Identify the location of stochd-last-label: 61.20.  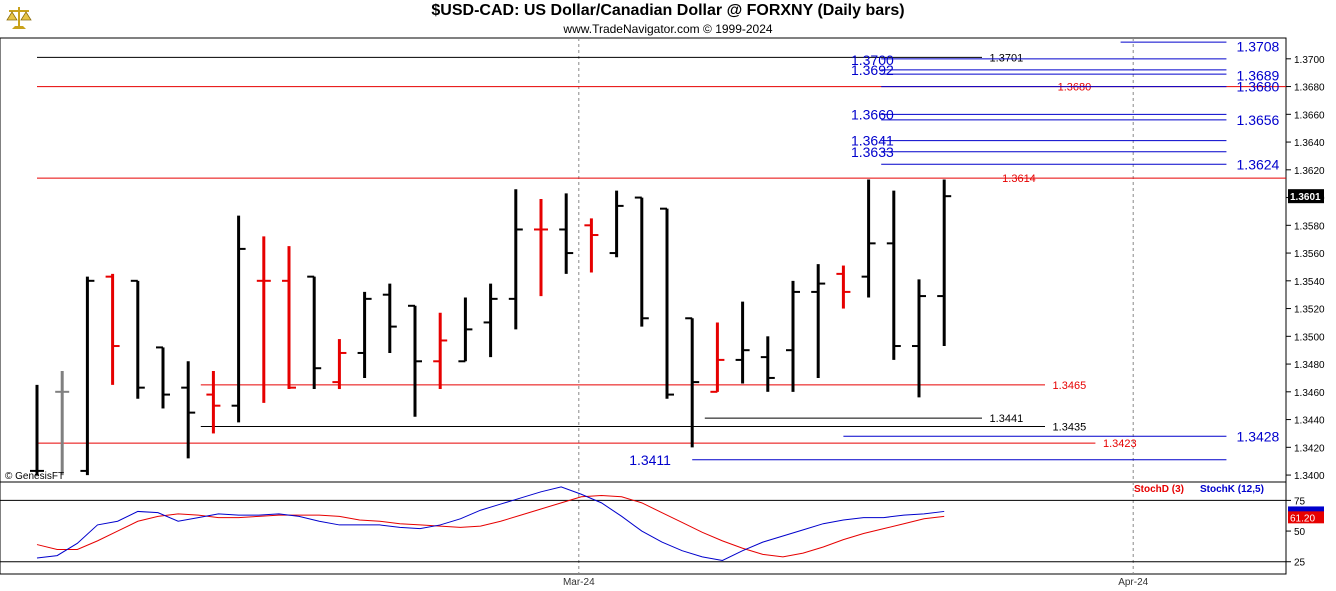
(1302, 518).